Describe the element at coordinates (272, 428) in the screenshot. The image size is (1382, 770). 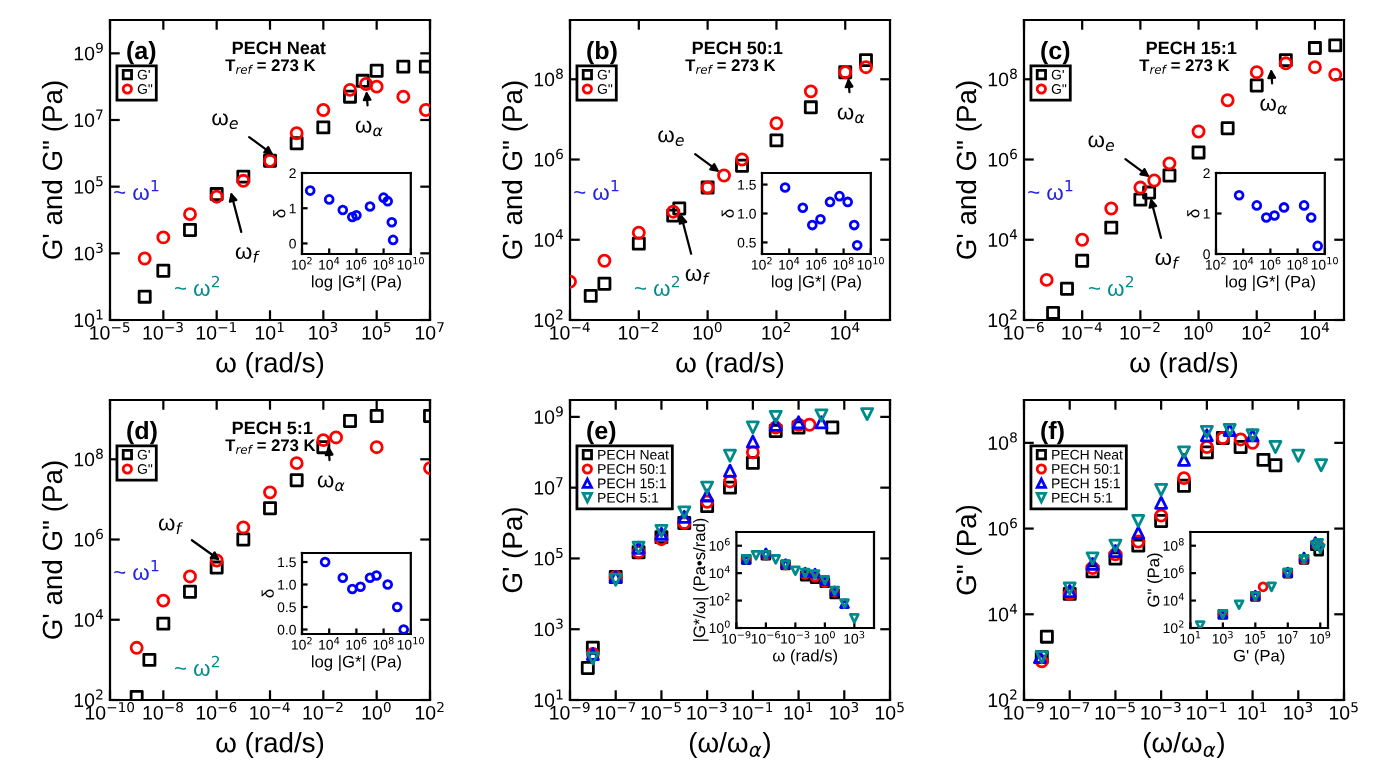
I see `text: PECH 5:1` at that location.